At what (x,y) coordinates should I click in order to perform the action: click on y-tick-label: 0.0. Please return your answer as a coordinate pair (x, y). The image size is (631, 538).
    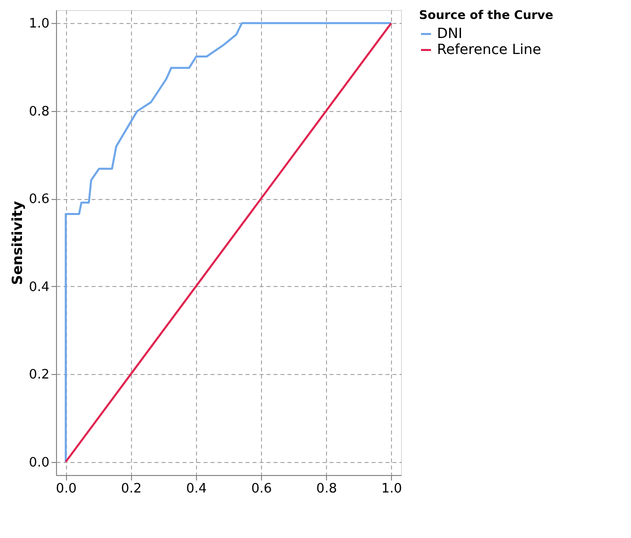
    Looking at the image, I should click on (39, 462).